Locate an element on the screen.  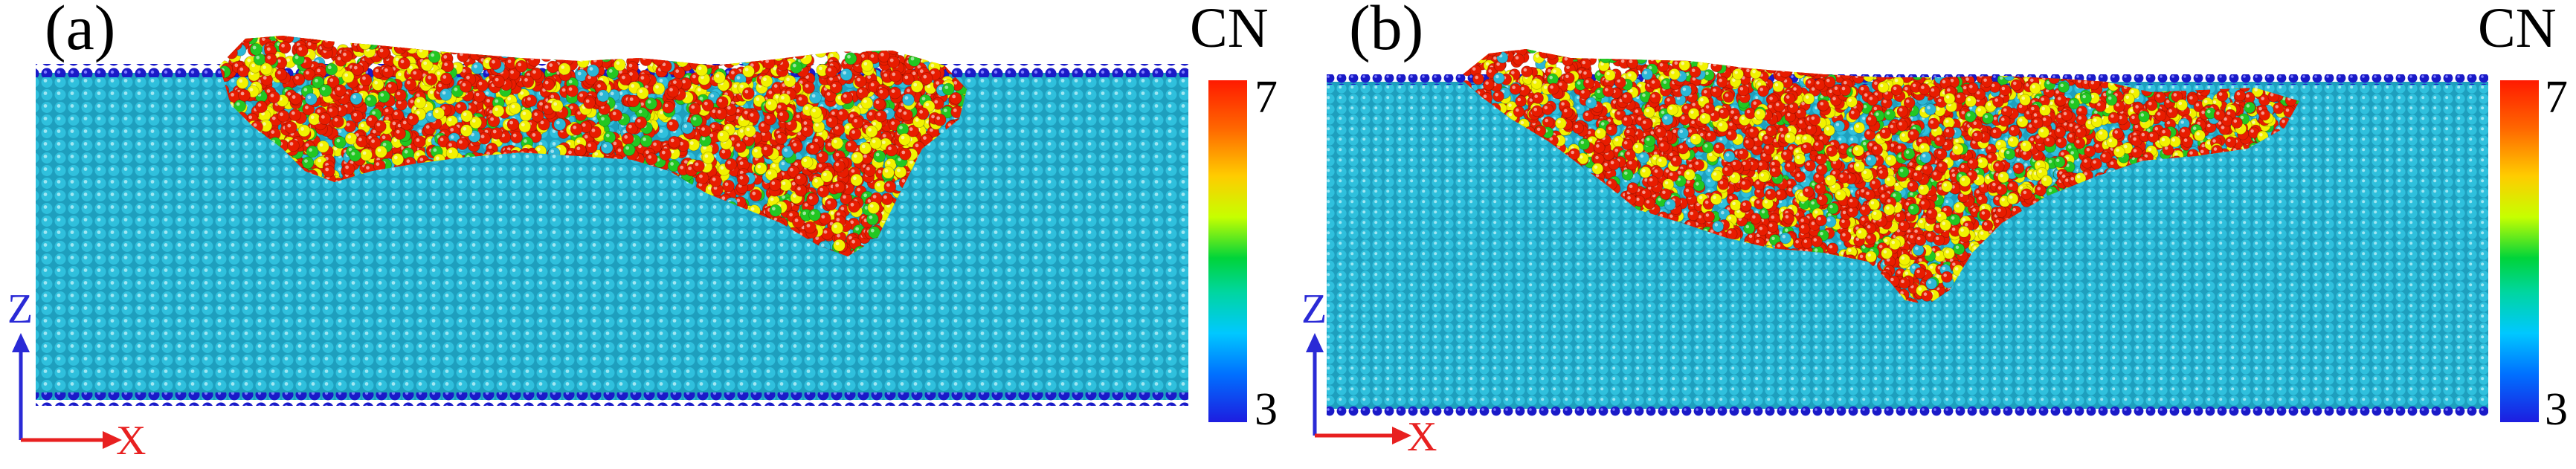
panel-label: (b) is located at coordinates (1386, 31).